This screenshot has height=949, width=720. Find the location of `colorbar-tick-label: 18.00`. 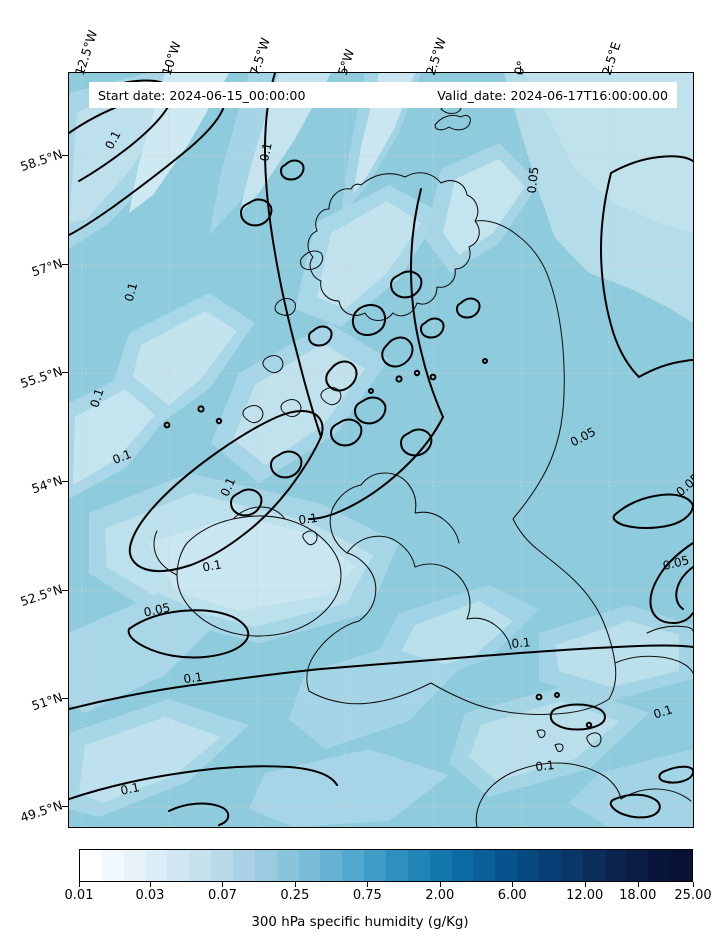

colorbar-tick-label: 18.00 is located at coordinates (638, 895).